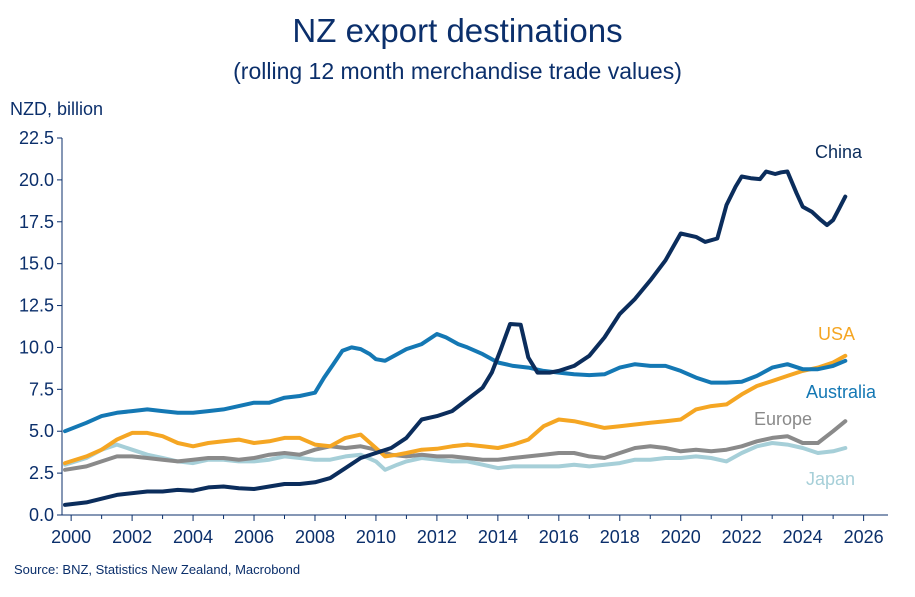 The width and height of the screenshot is (915, 597). What do you see at coordinates (830, 479) in the screenshot?
I see `series-label-japan: Japan` at bounding box center [830, 479].